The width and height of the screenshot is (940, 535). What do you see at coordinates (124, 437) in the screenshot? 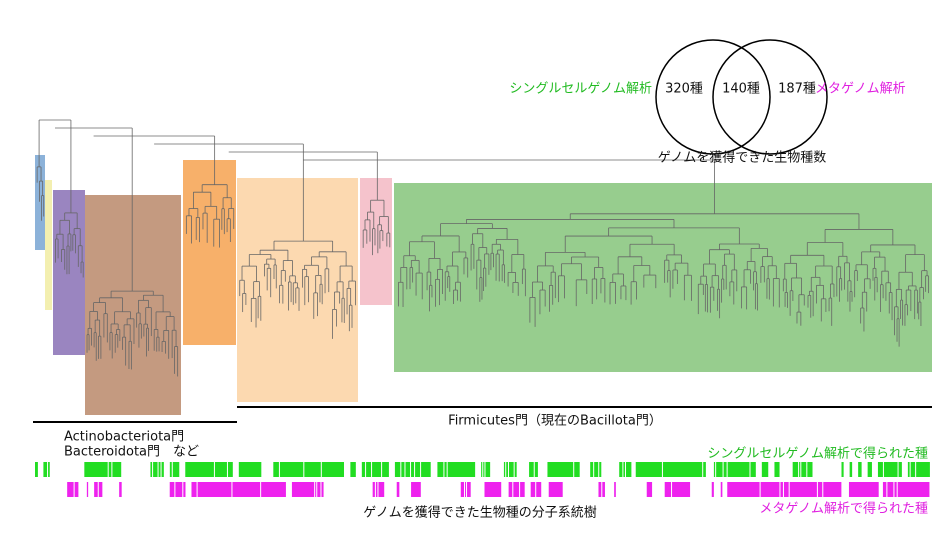
I see `group-label: Actinobacteriota門` at bounding box center [124, 437].